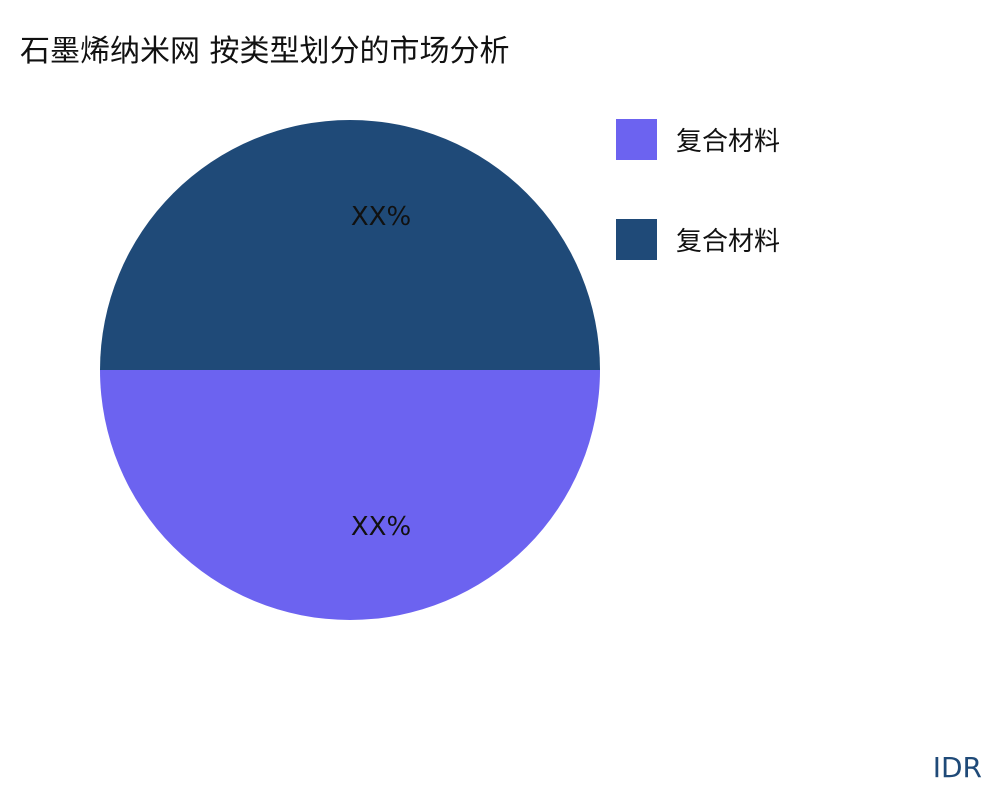 The height and width of the screenshot is (800, 1000). I want to click on brand-logo: IDR, so click(957, 767).